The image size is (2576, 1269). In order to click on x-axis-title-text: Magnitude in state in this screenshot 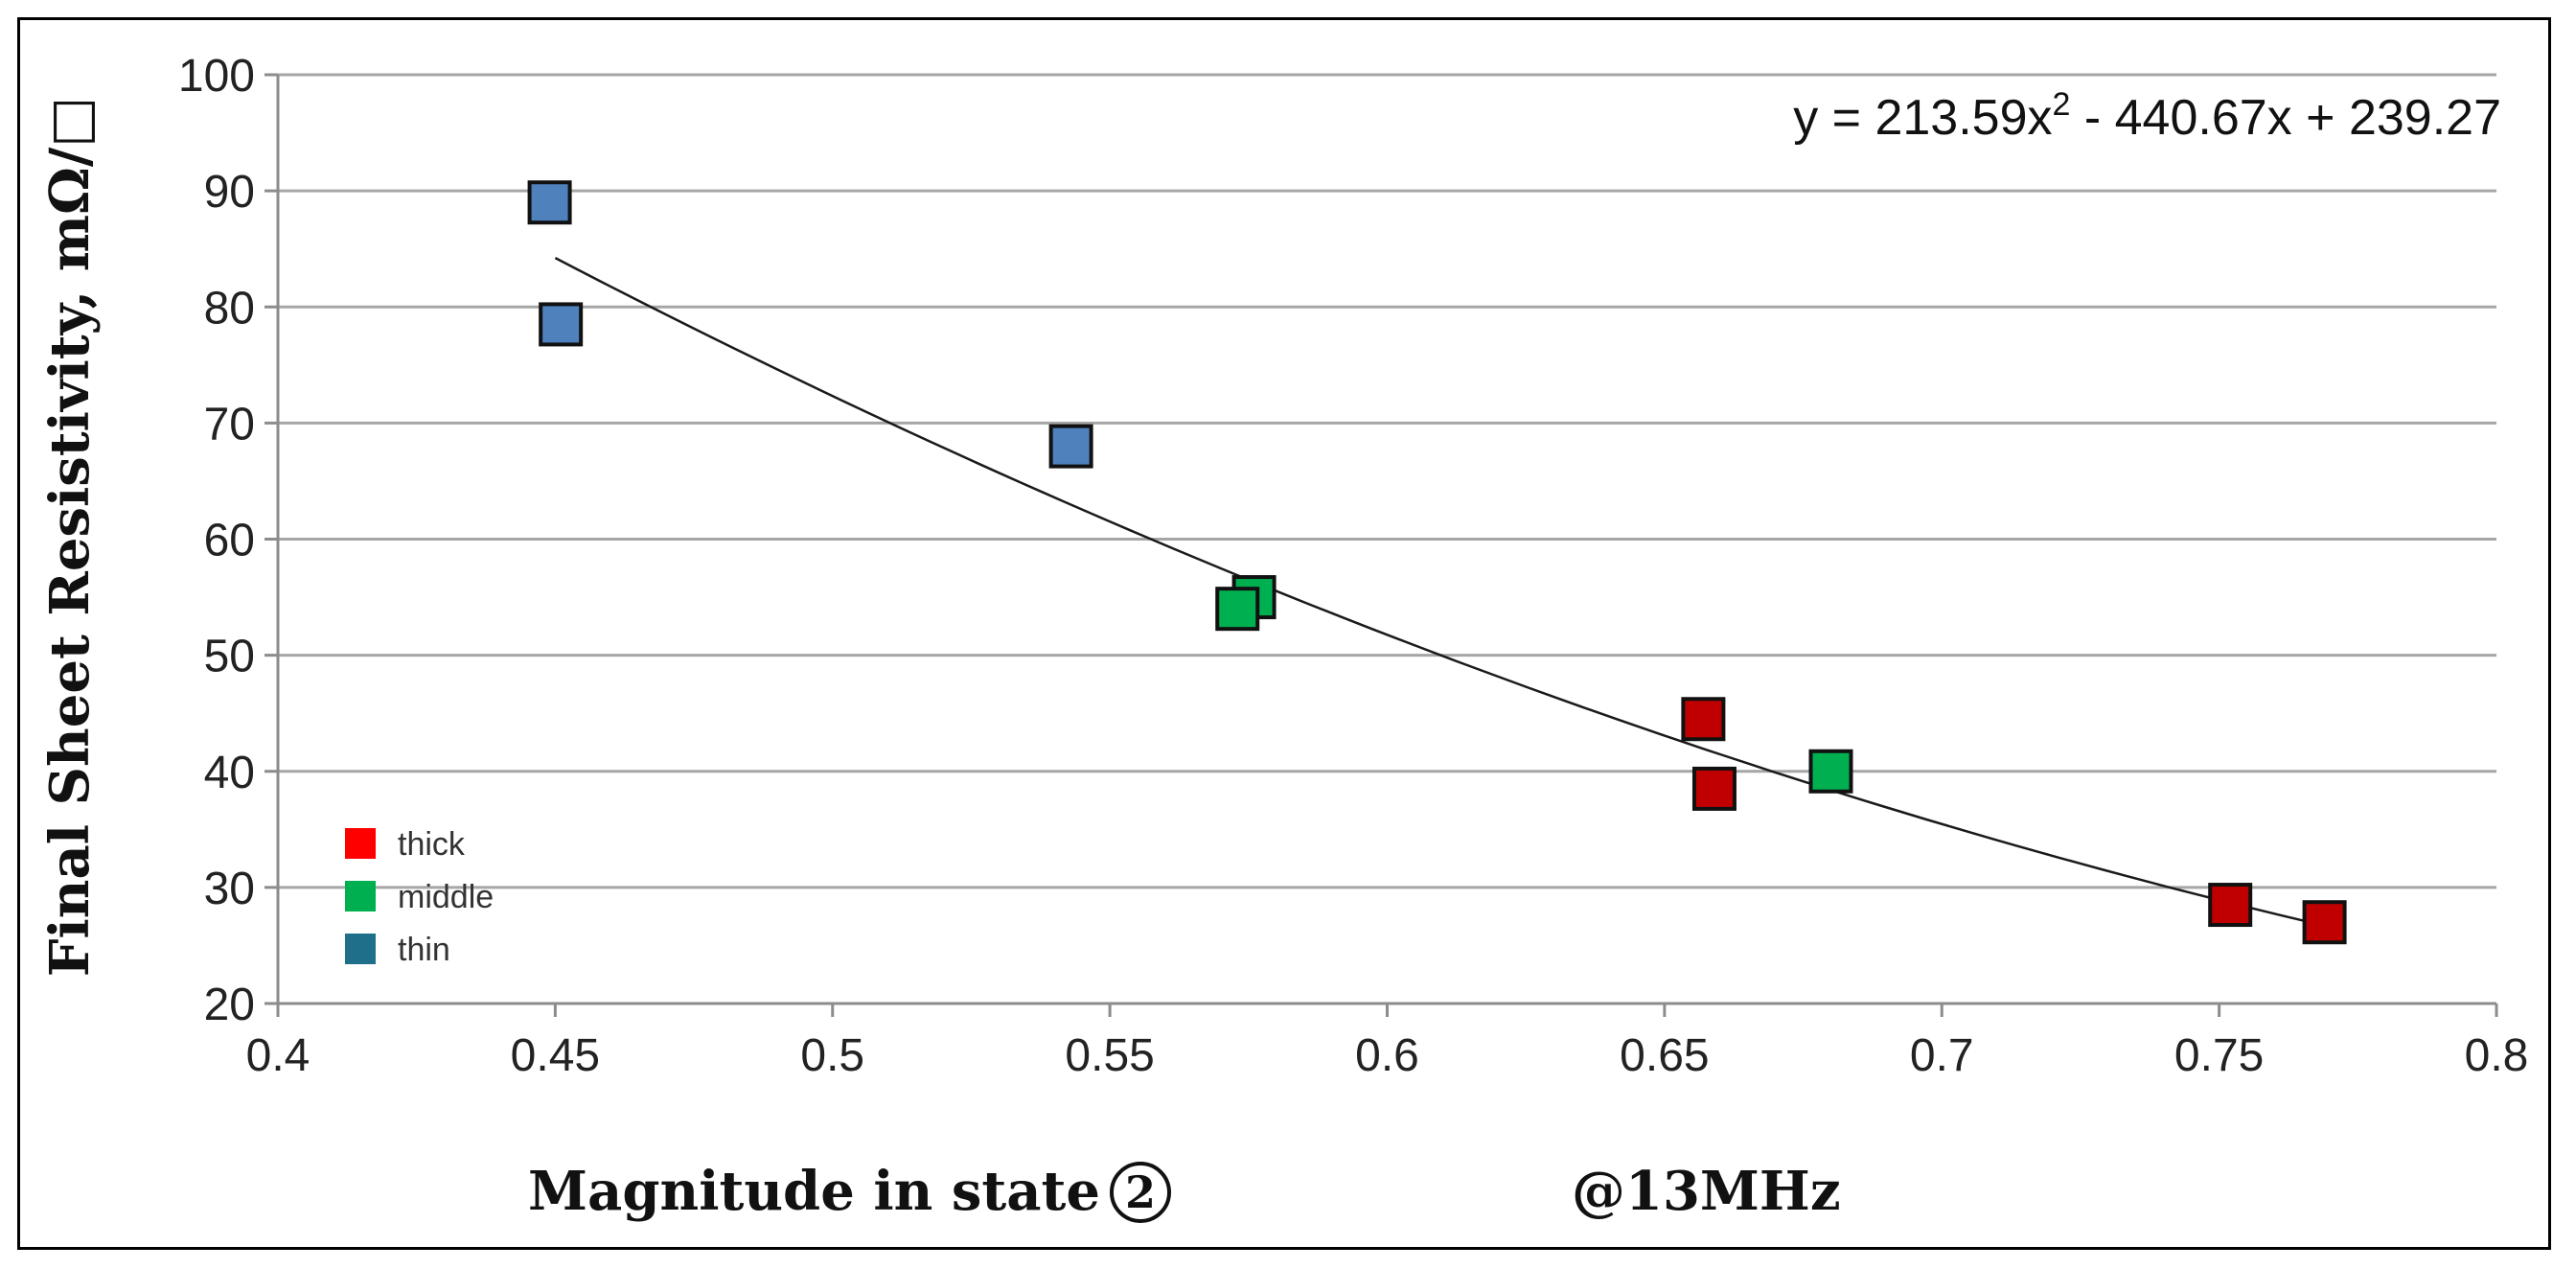, I will do `click(814, 1191)`.